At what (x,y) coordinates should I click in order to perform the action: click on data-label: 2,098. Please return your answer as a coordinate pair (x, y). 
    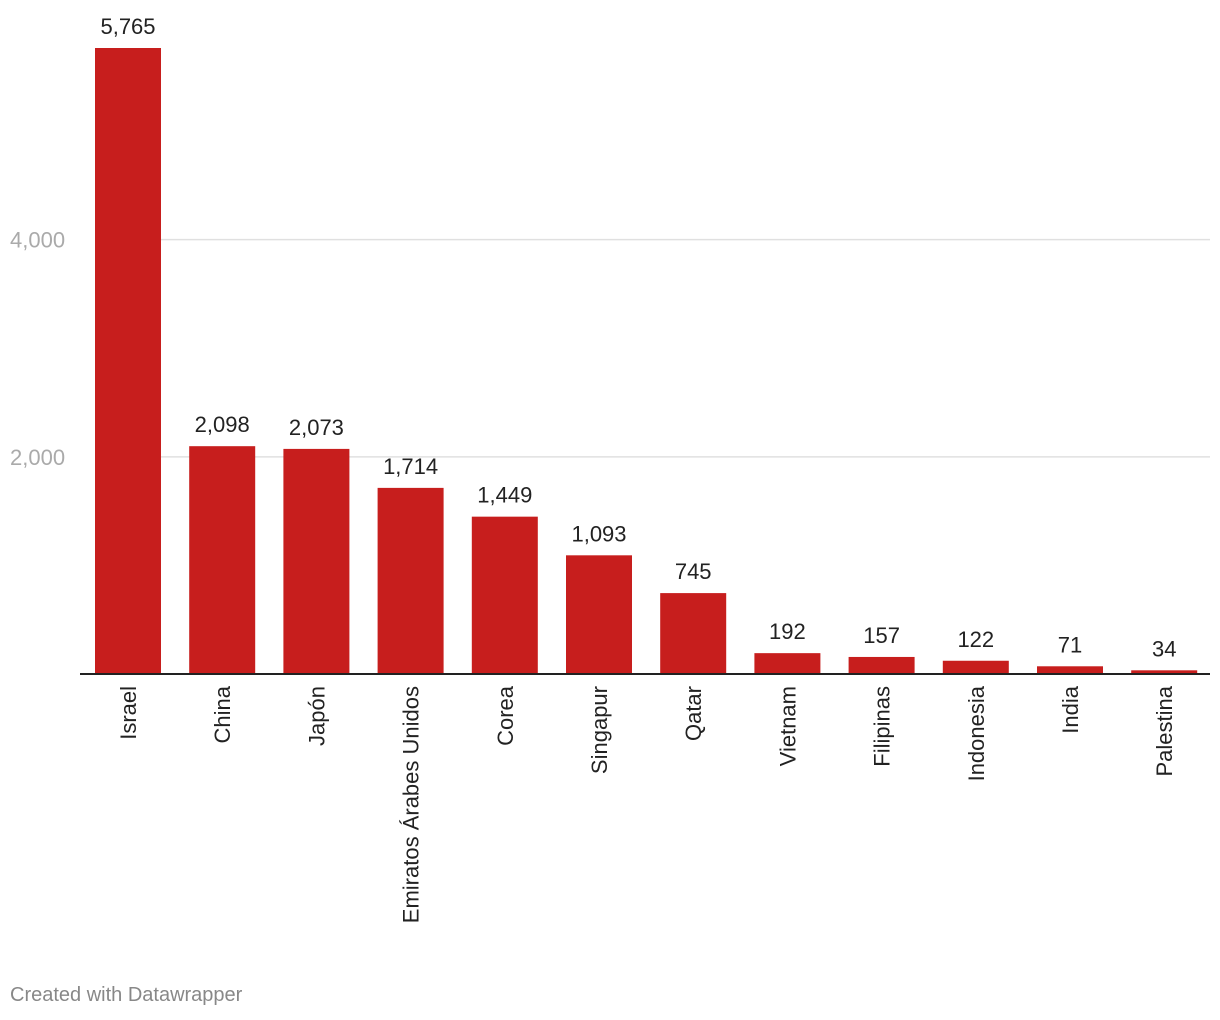
    Looking at the image, I should click on (222, 424).